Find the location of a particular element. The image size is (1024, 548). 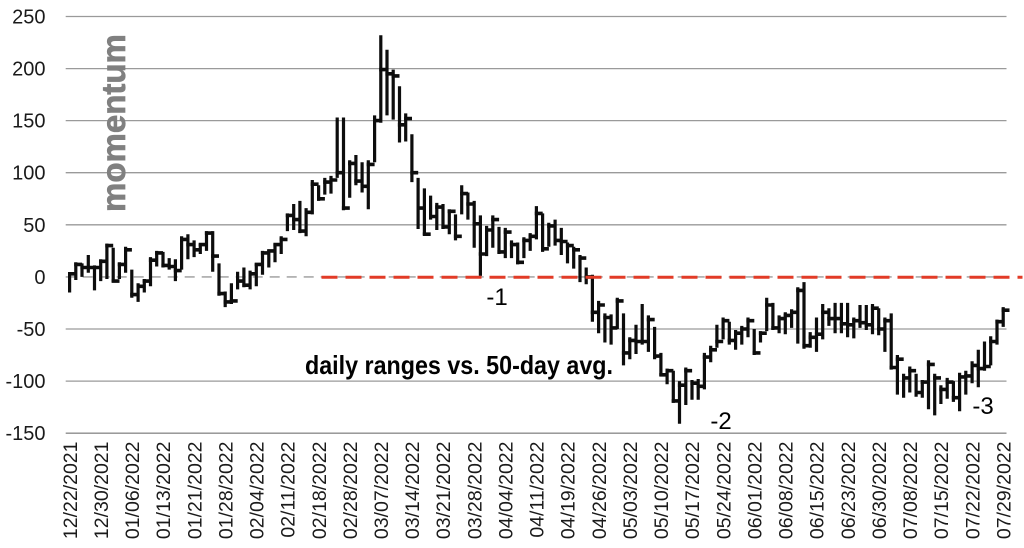

svg-text: 06/08/2022 is located at coordinates (787, 491).